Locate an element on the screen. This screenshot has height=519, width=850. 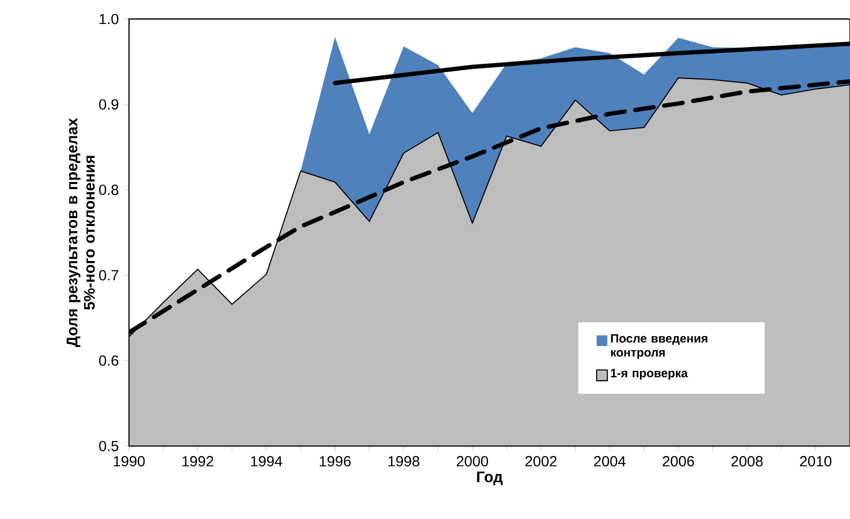
y-tick-label: 0.7 is located at coordinates (108, 275).